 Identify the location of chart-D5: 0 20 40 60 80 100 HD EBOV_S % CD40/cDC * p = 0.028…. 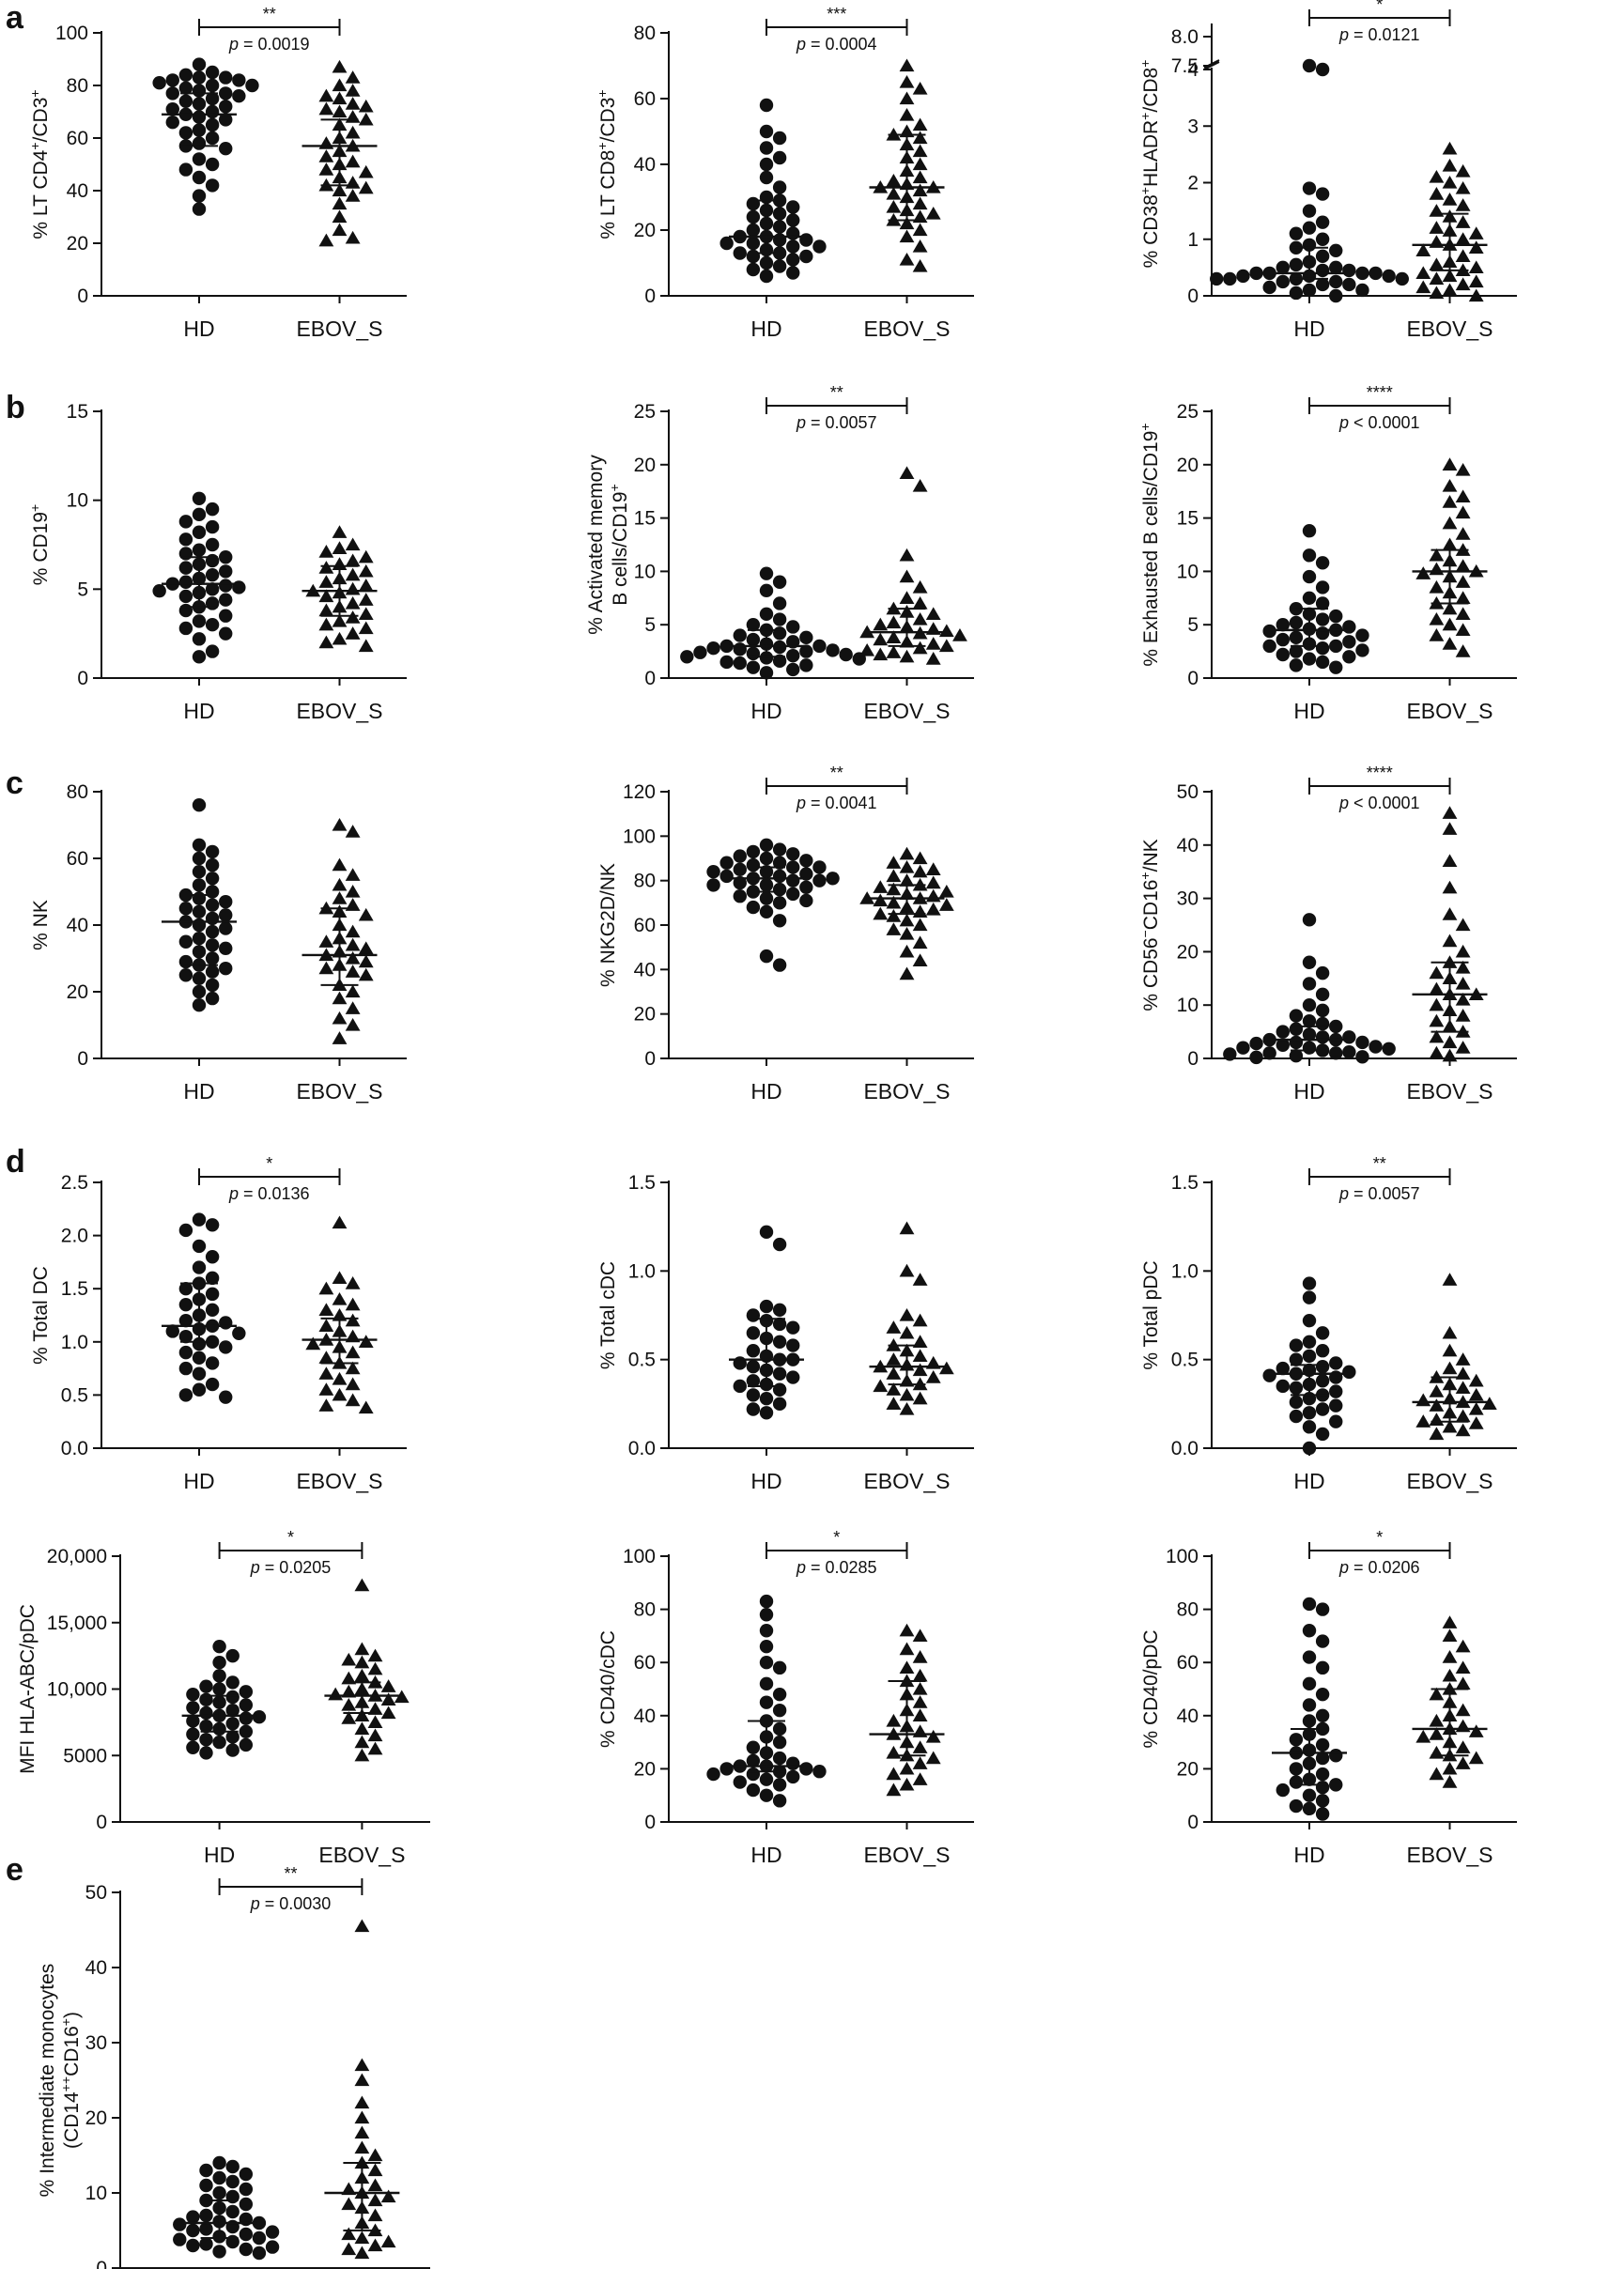
(785, 1697).